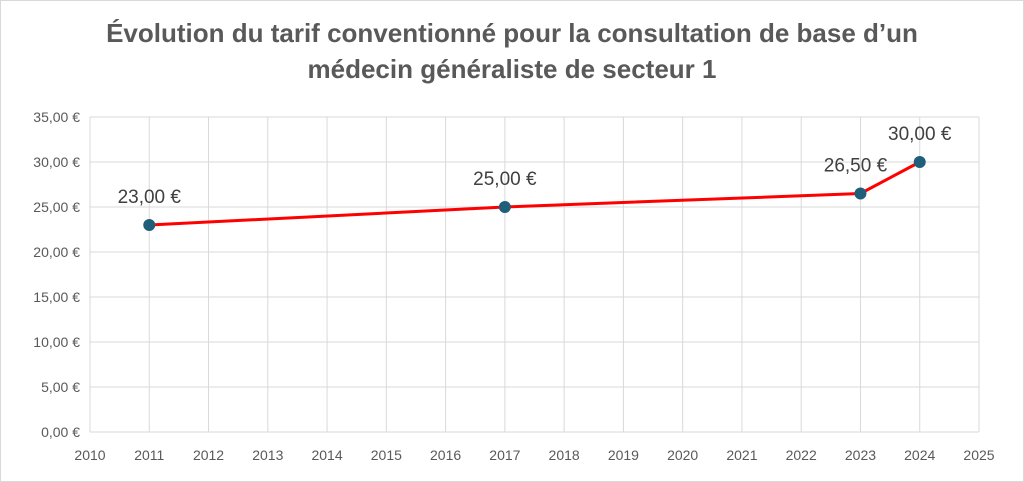 This screenshot has width=1024, height=482. What do you see at coordinates (56, 297) in the screenshot?
I see `y-tick-label: 15,00 €` at bounding box center [56, 297].